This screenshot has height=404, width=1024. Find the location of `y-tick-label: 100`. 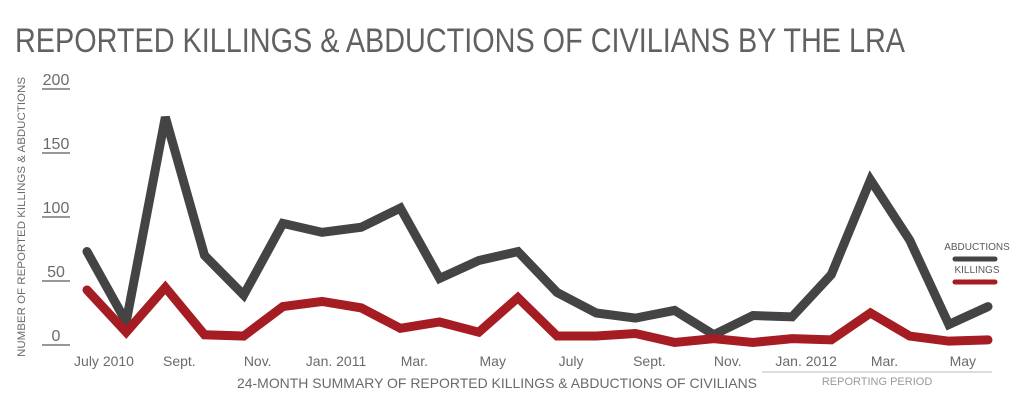

y-tick-label: 100 is located at coordinates (56, 208).